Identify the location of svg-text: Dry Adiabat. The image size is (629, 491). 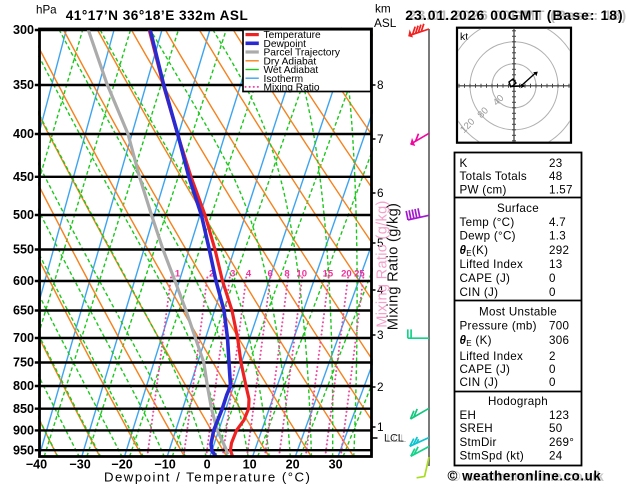
(290, 61).